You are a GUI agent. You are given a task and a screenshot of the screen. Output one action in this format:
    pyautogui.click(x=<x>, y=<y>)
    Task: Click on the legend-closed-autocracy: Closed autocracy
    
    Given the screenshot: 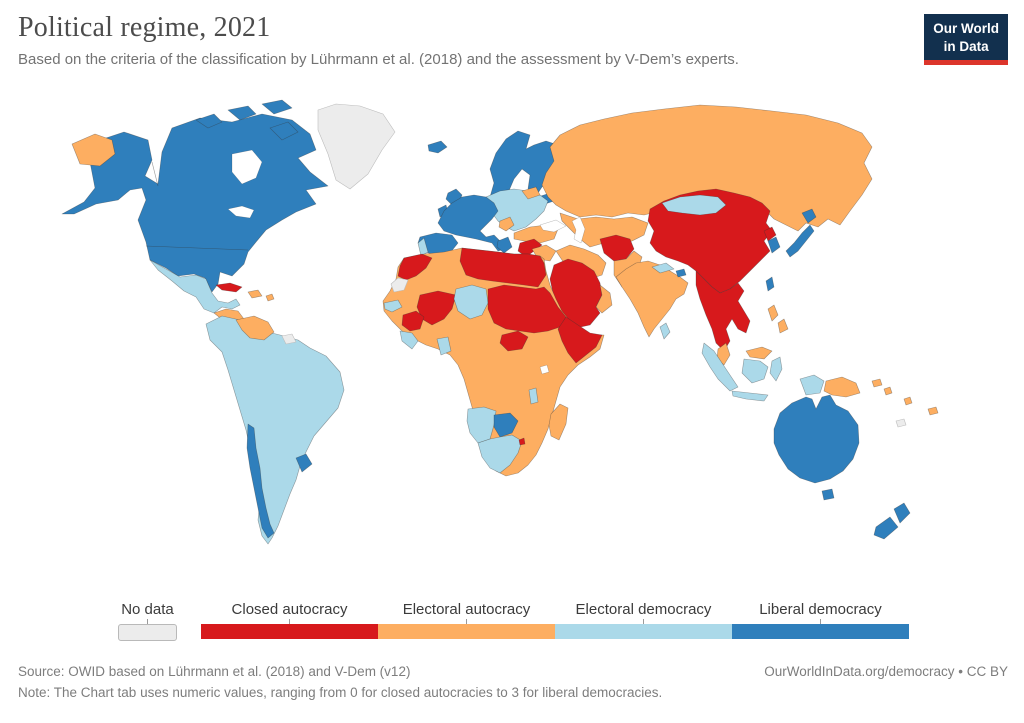 What is the action you would take?
    pyautogui.click(x=289, y=620)
    